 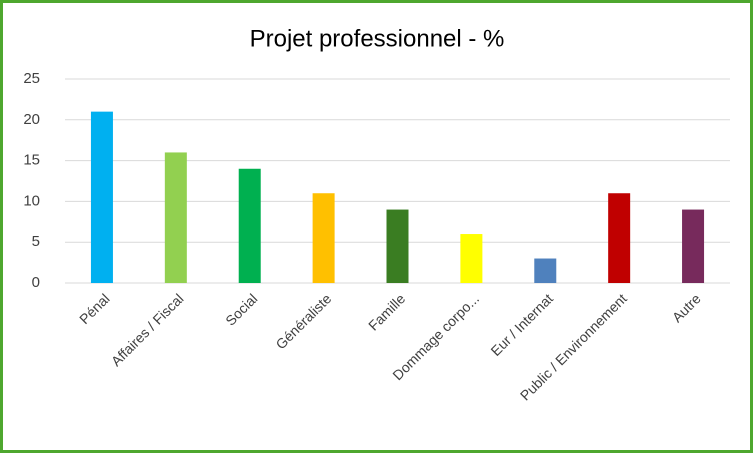 What do you see at coordinates (31, 119) in the screenshot?
I see `y-tick-label: 20` at bounding box center [31, 119].